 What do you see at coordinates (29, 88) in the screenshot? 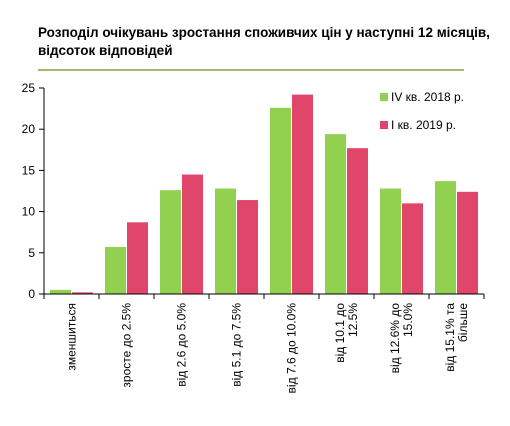
I see `y-tick-label: 25` at bounding box center [29, 88].